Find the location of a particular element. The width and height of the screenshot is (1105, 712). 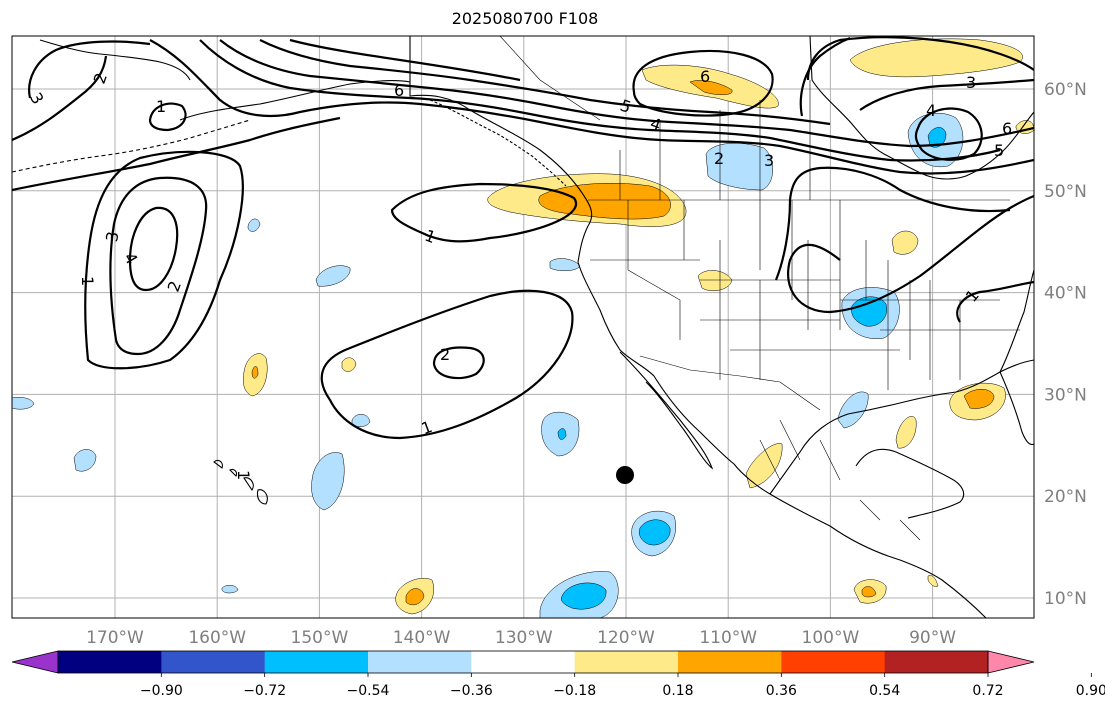

contour-label-w3: 3 is located at coordinates (112, 236).